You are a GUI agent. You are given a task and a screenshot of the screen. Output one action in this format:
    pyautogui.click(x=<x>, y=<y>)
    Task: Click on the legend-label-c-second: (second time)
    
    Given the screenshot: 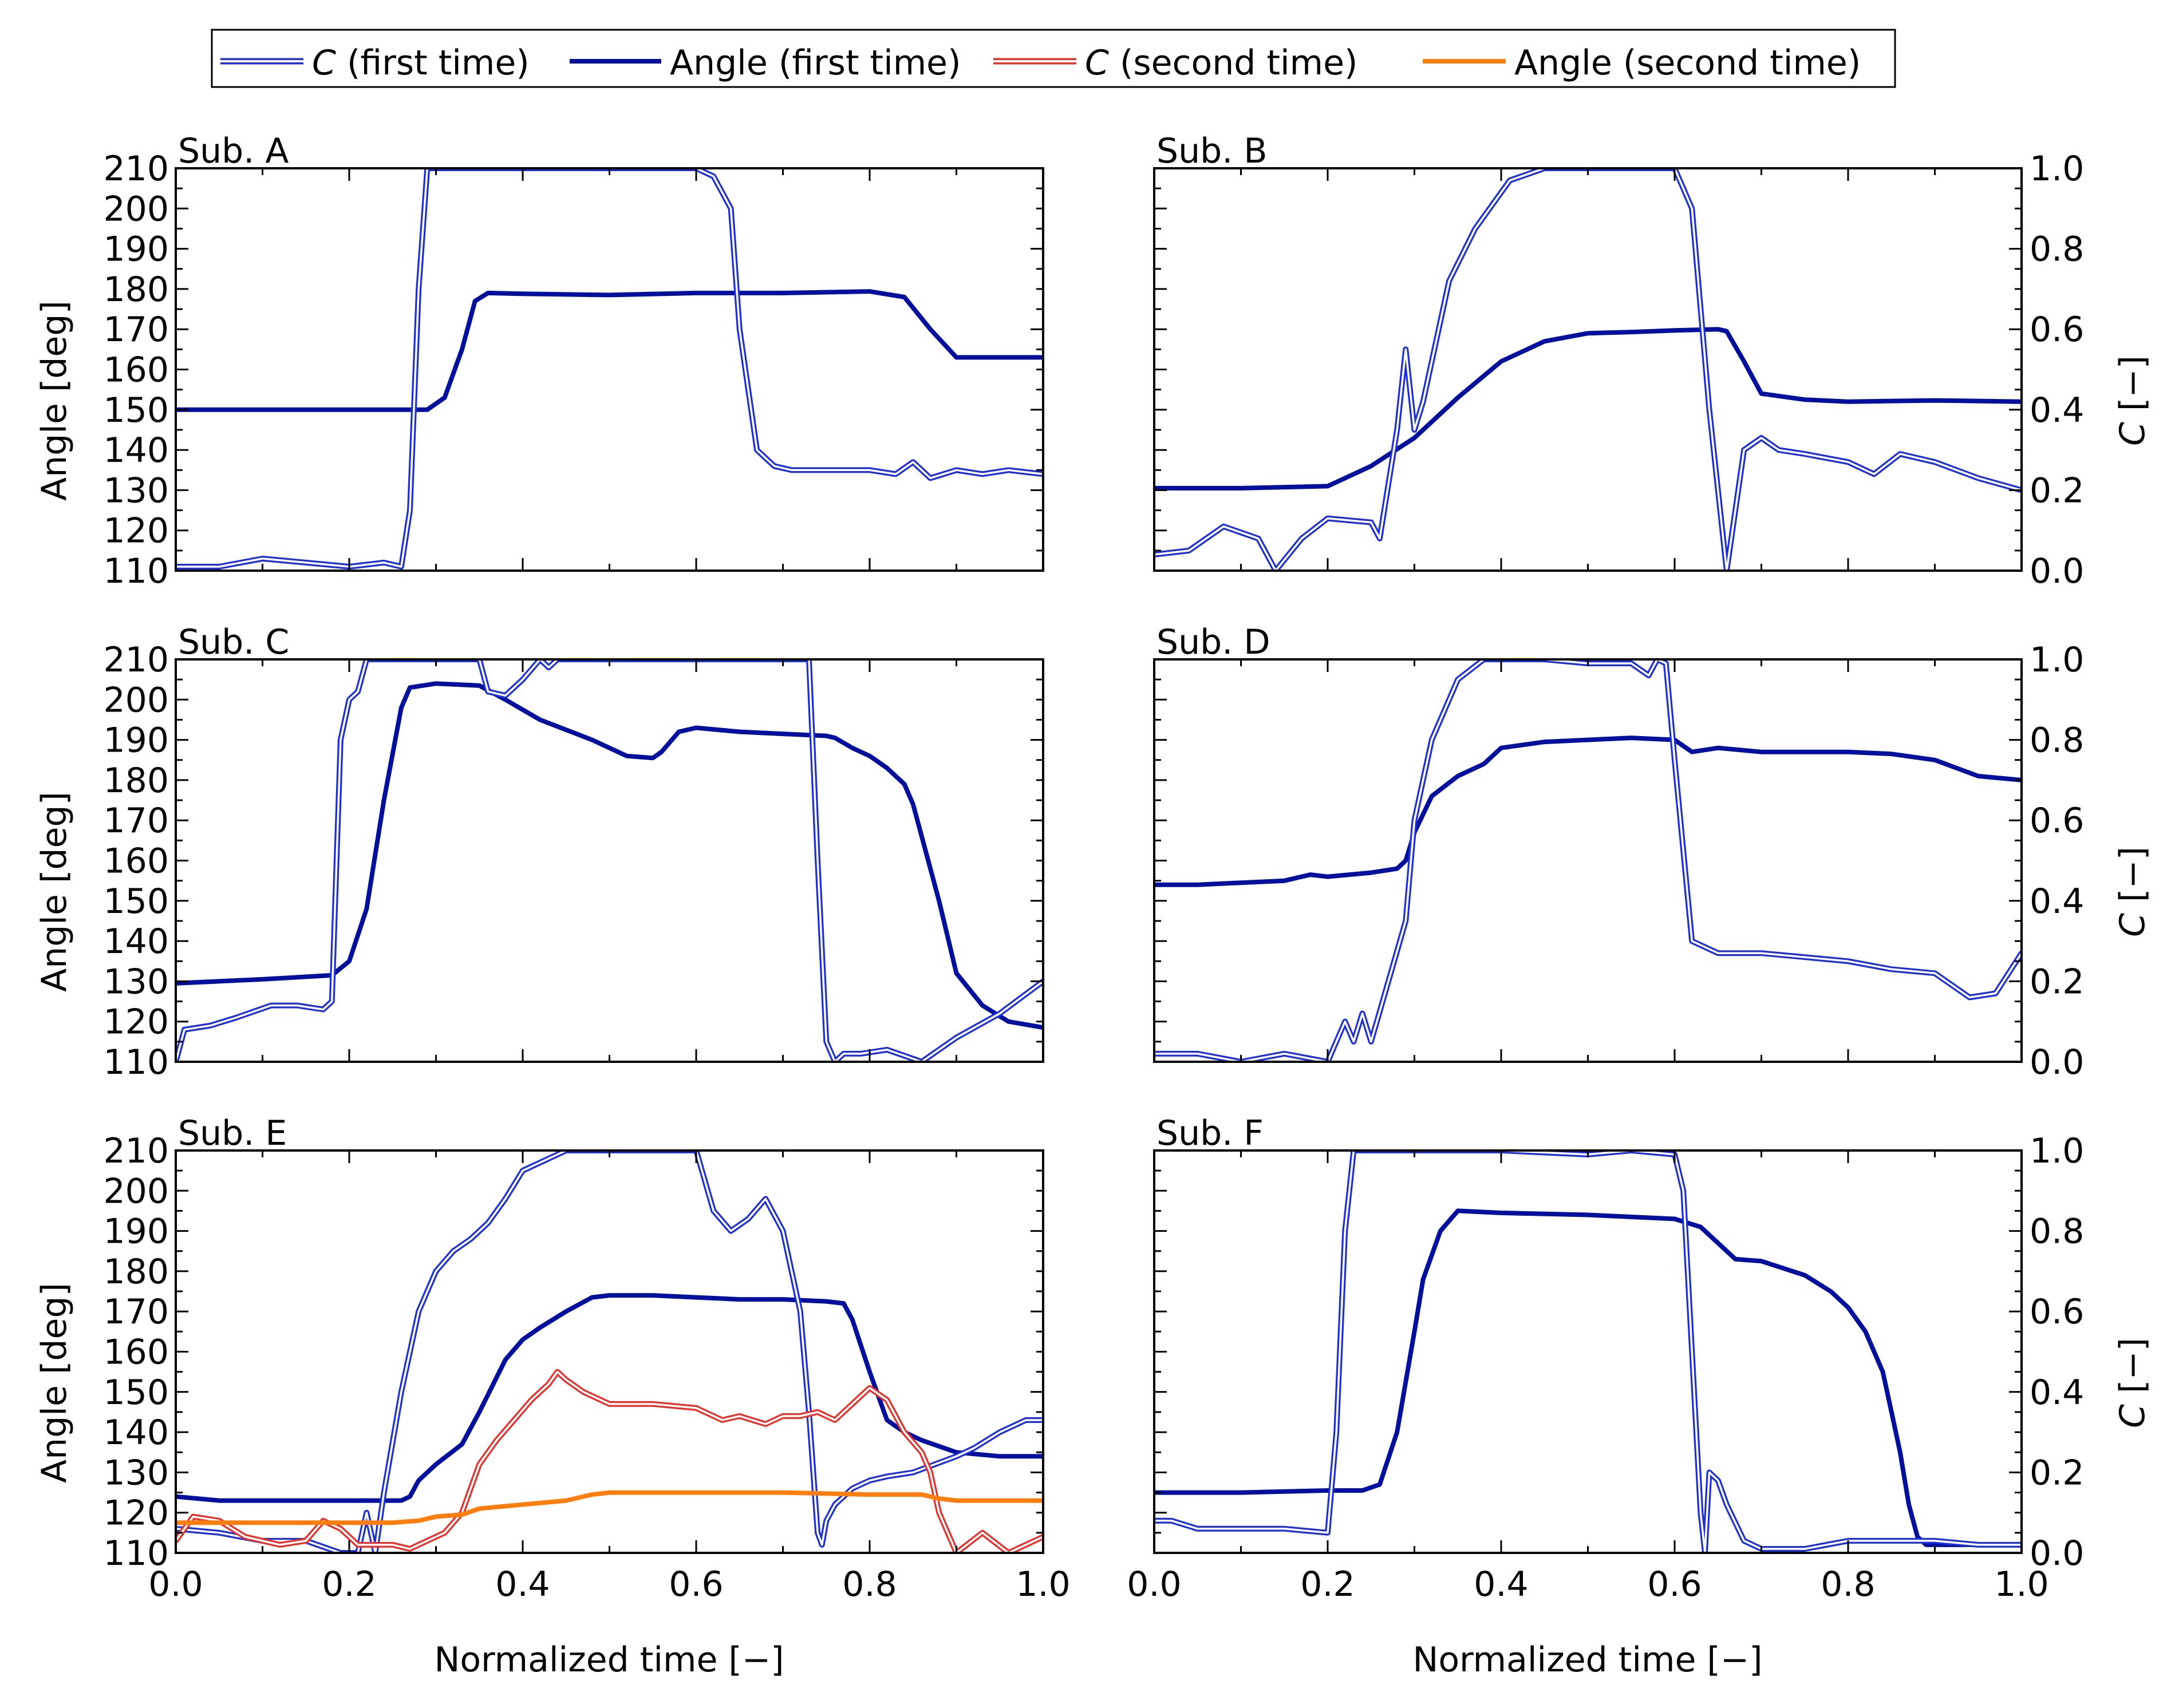 What is the action you would take?
    pyautogui.click(x=1233, y=63)
    